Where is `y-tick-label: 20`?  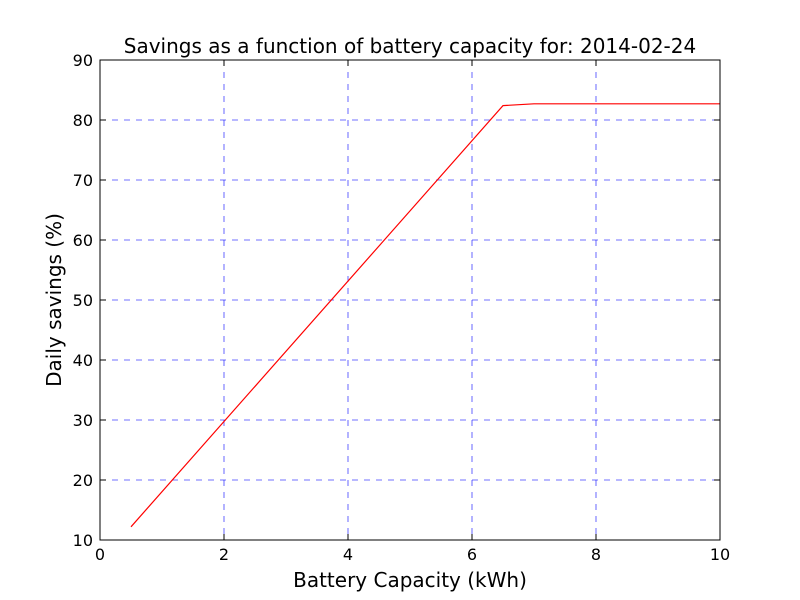 y-tick-label: 20 is located at coordinates (83, 480).